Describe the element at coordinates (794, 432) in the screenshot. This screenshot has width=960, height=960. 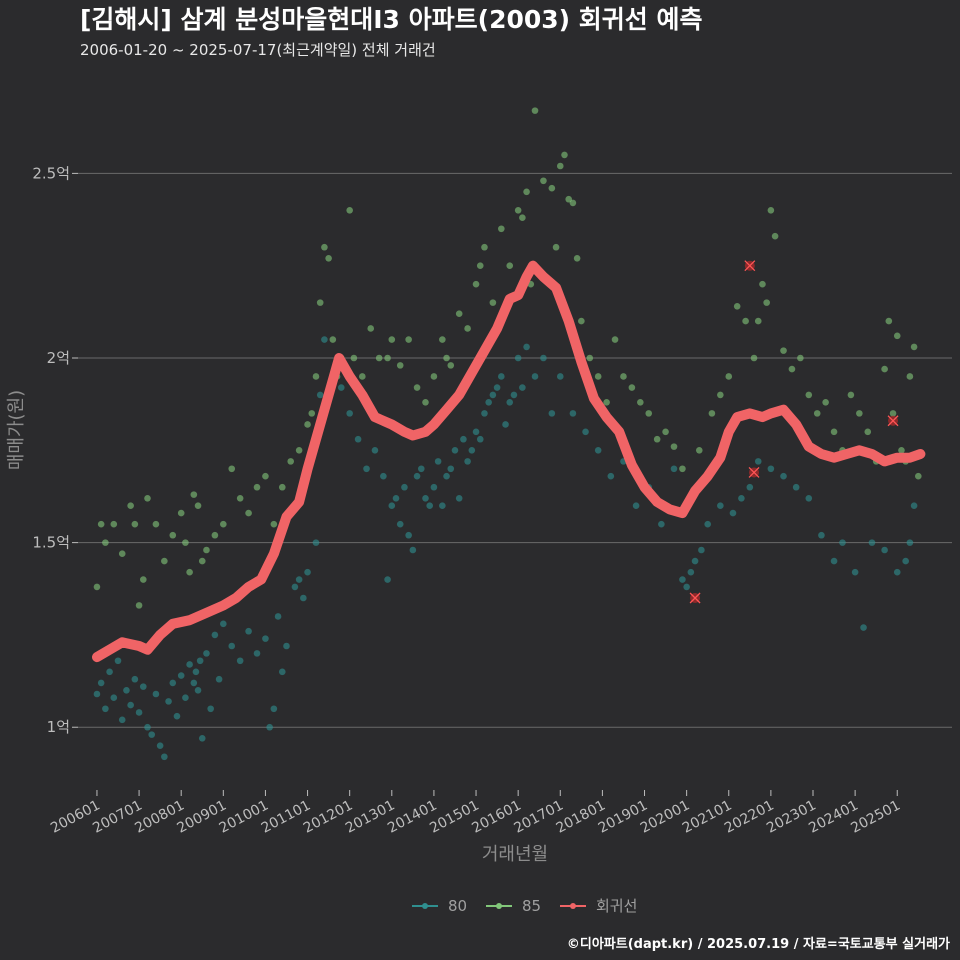
I see `outlier-markers` at that location.